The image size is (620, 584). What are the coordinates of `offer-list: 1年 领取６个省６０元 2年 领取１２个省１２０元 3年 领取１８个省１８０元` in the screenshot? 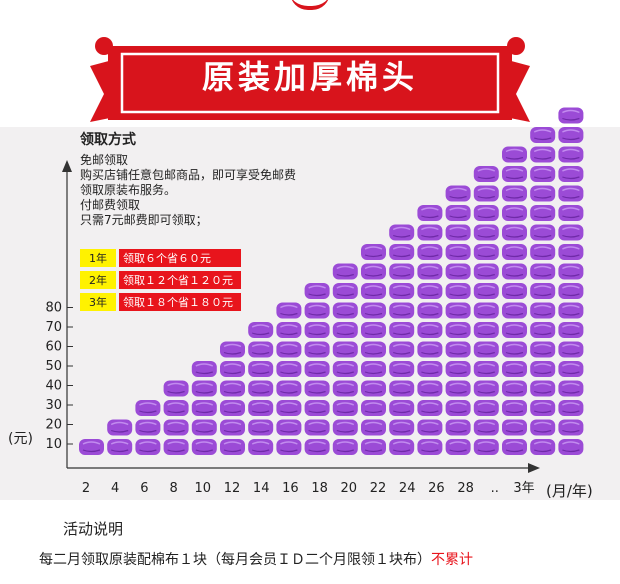 It's located at (160, 282).